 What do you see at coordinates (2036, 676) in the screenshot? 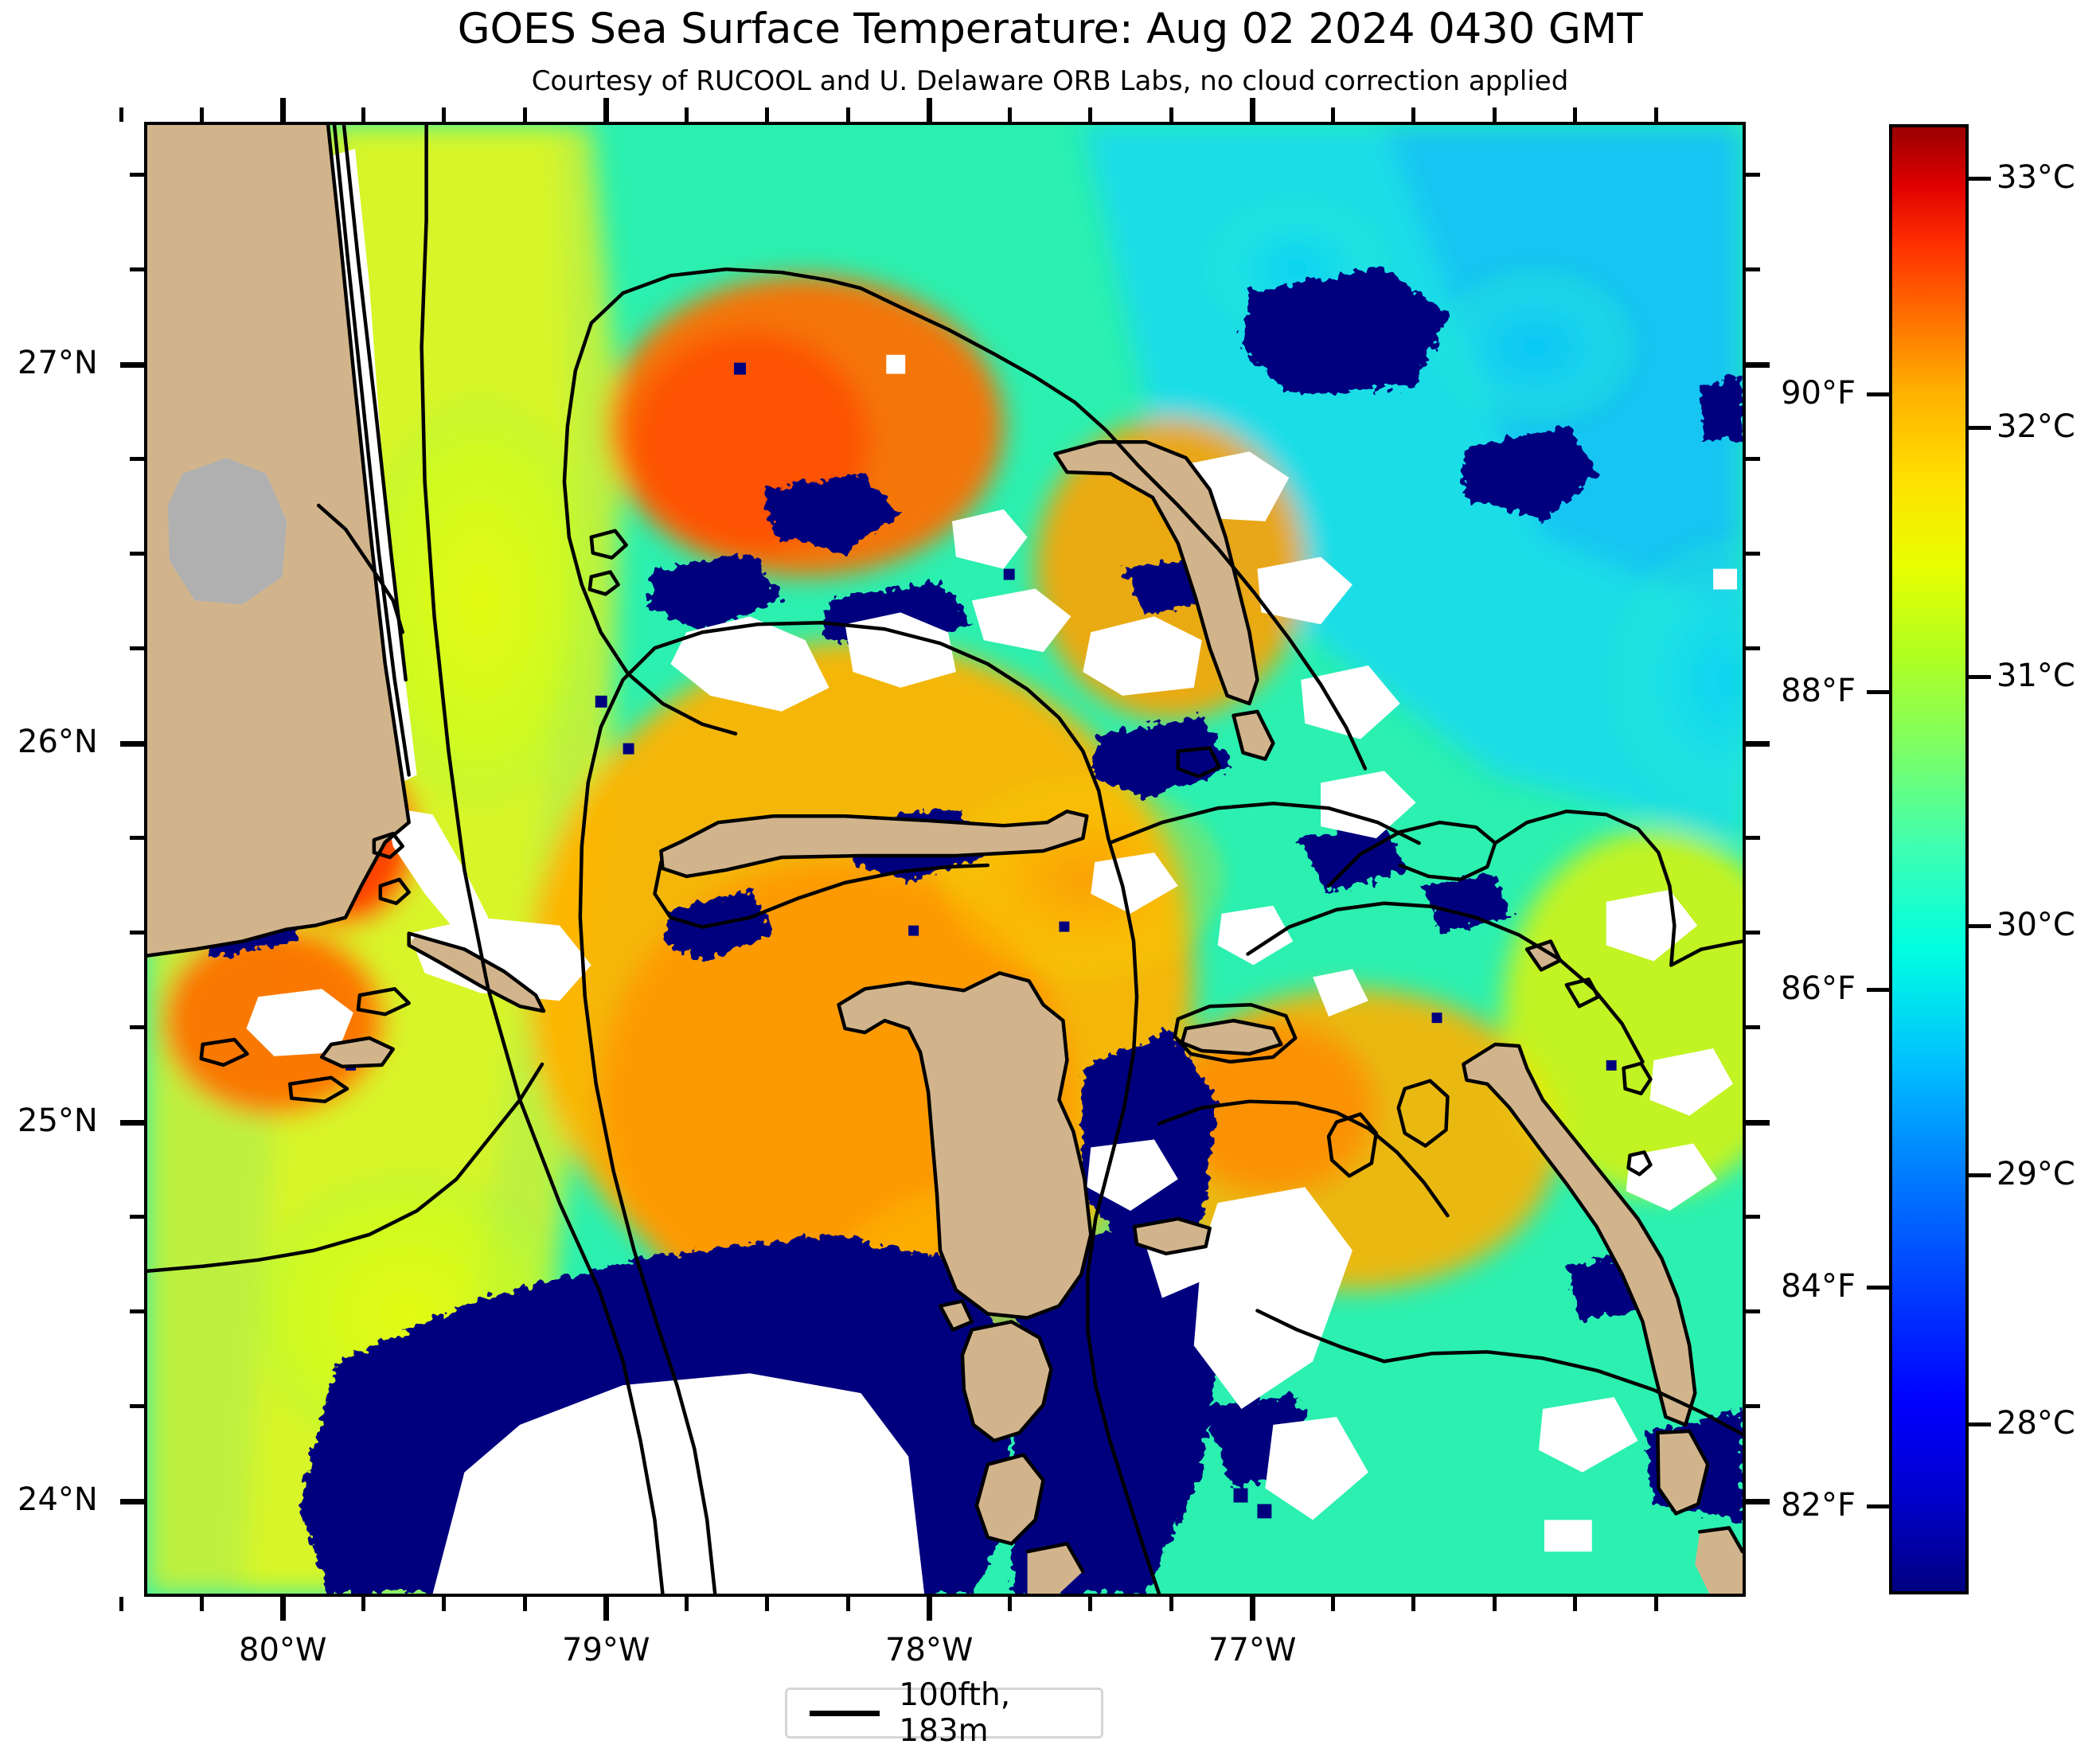
I see `cbar-label-31c: 31°C` at bounding box center [2036, 676].